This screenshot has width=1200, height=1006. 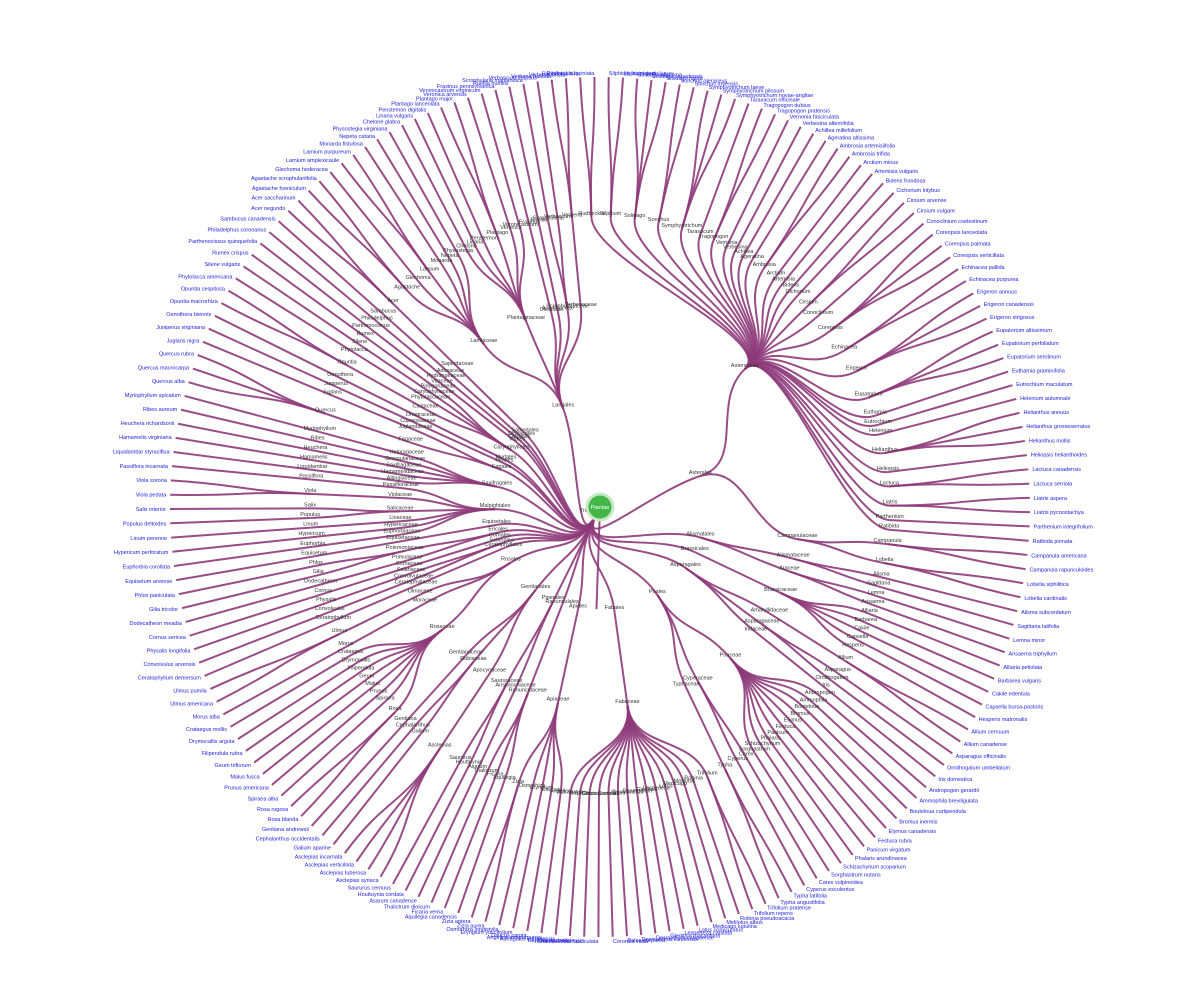 What do you see at coordinates (633, 74) in the screenshot?
I see `leaf-node-label: Silphium laciniatum` at bounding box center [633, 74].